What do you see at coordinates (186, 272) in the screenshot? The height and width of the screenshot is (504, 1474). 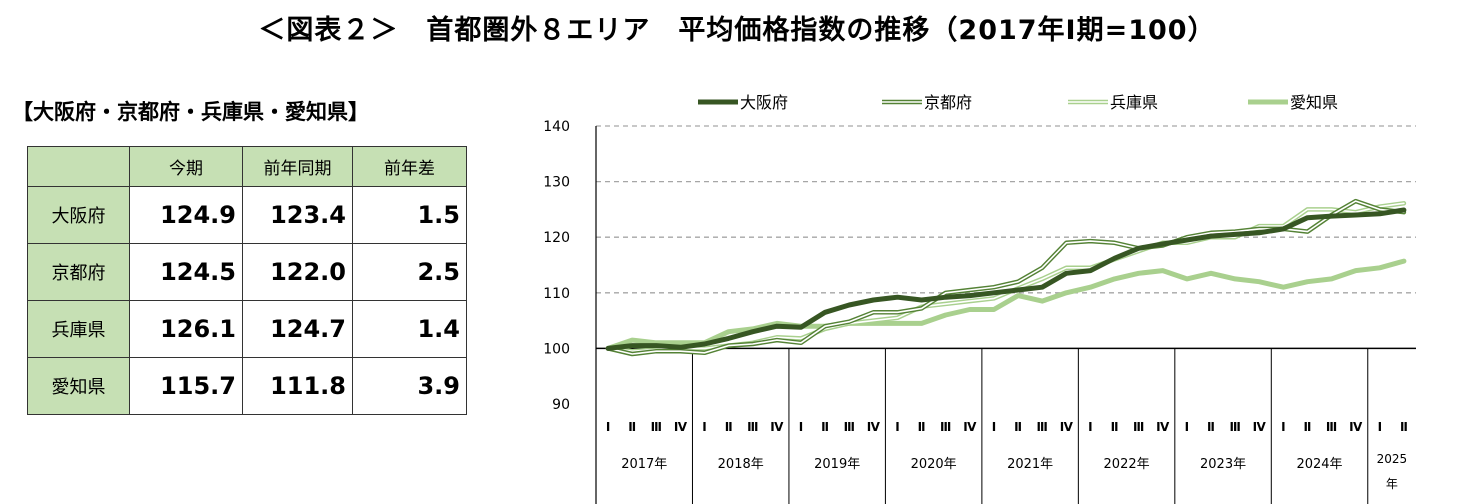 I see `table-cell-current: 124.5` at bounding box center [186, 272].